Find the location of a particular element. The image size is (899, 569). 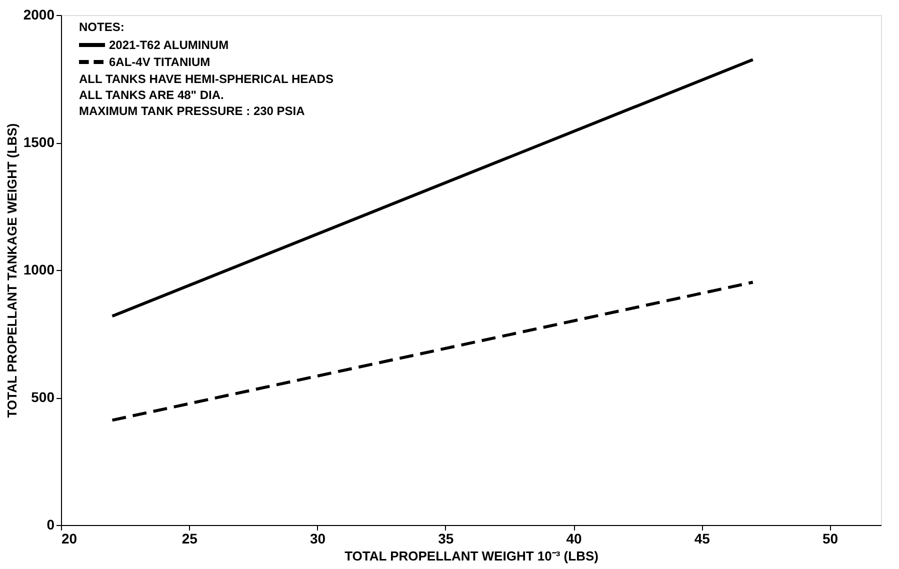

y-tick-label: 0 is located at coordinates (50, 524).